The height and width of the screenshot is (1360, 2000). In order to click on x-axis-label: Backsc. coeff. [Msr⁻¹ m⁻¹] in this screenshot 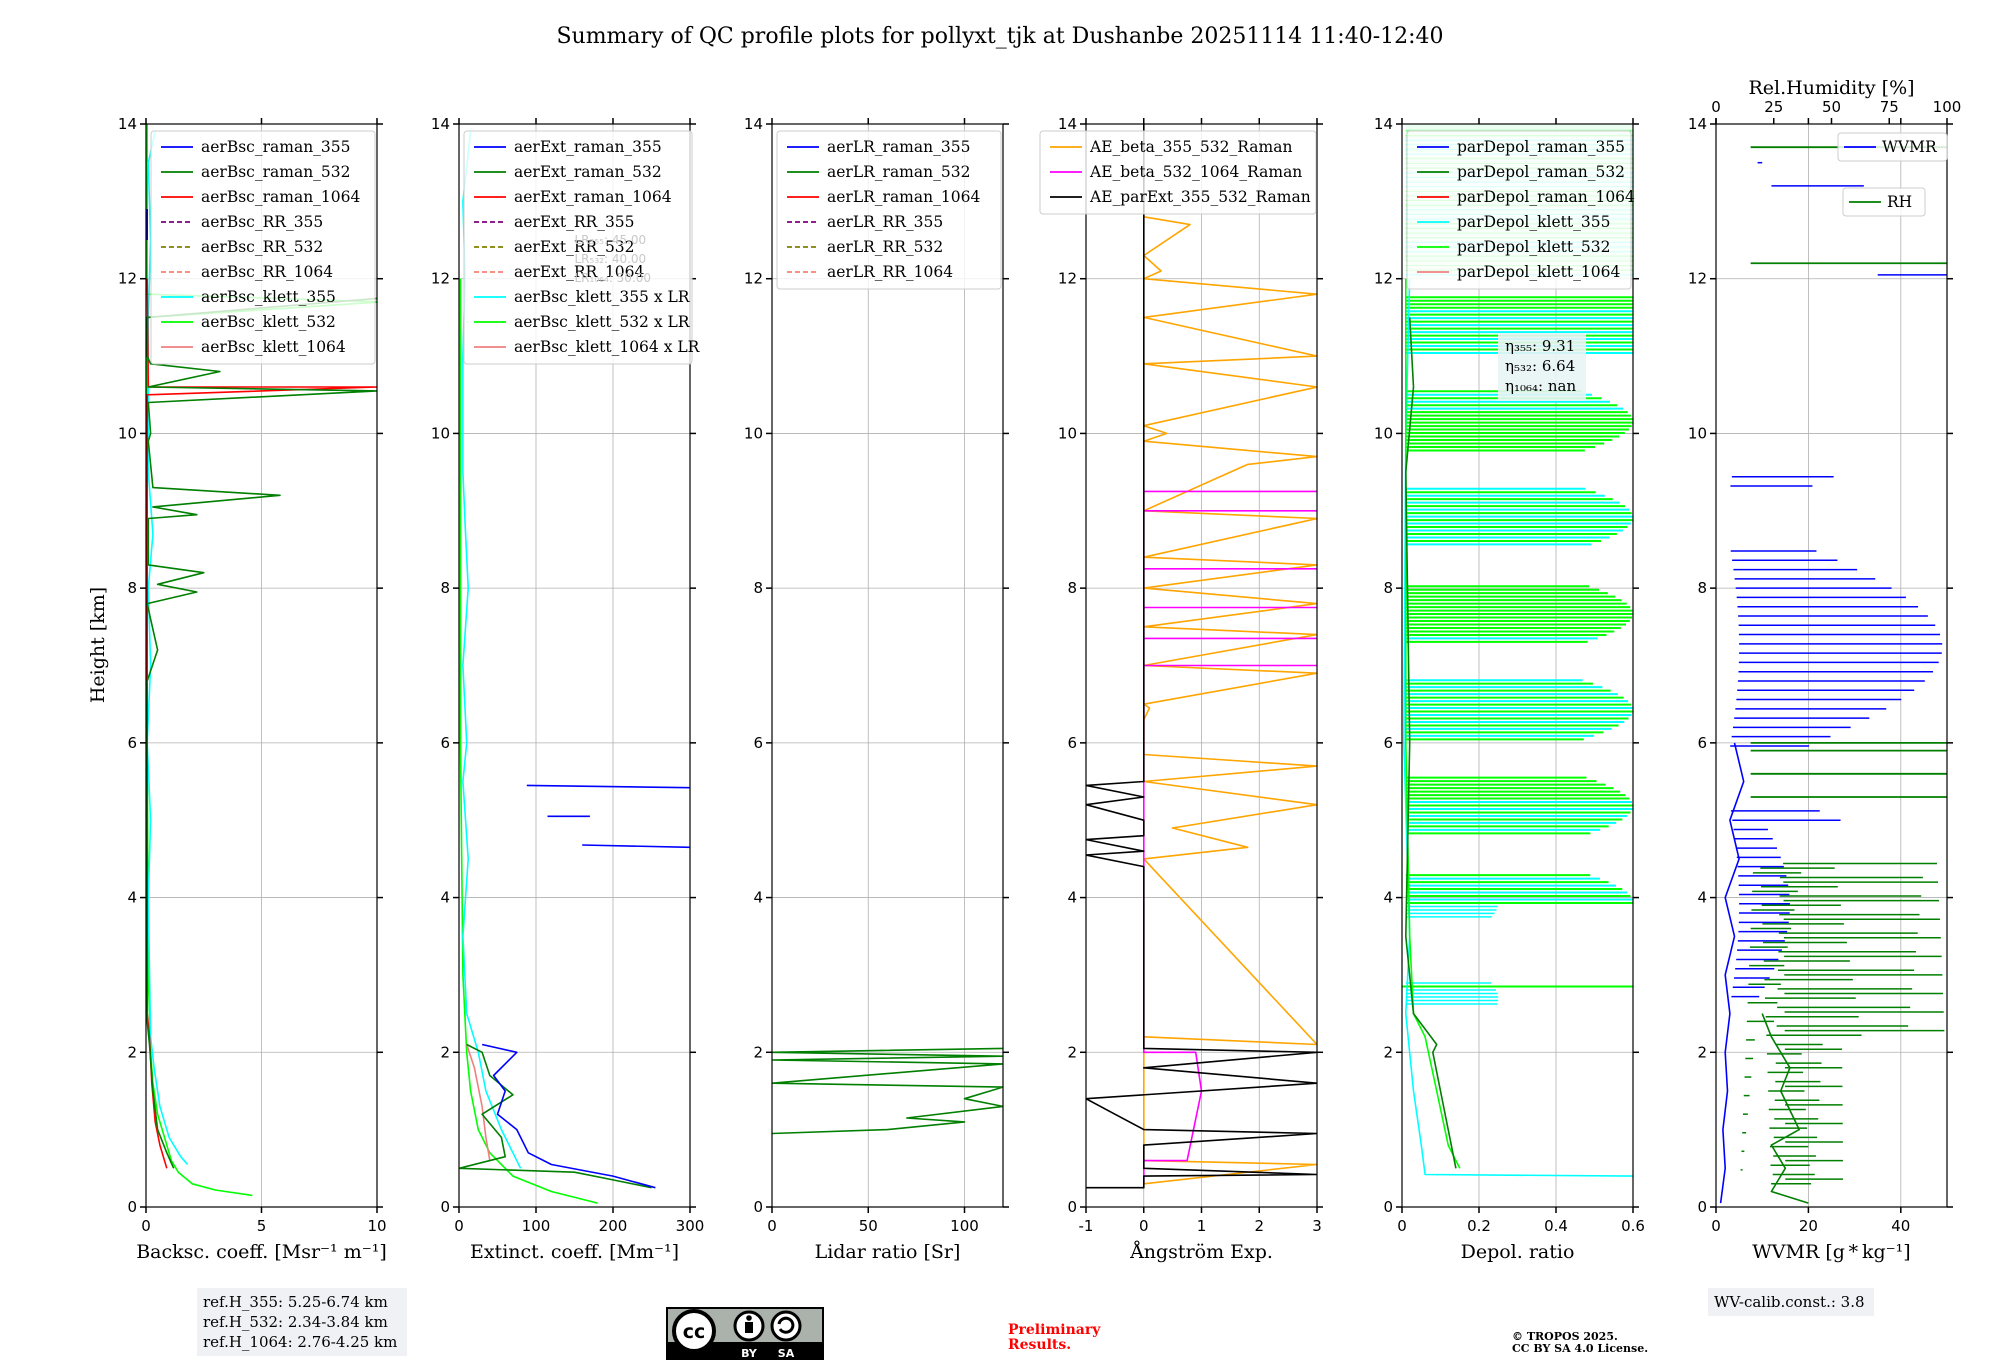, I will do `click(261, 1252)`.